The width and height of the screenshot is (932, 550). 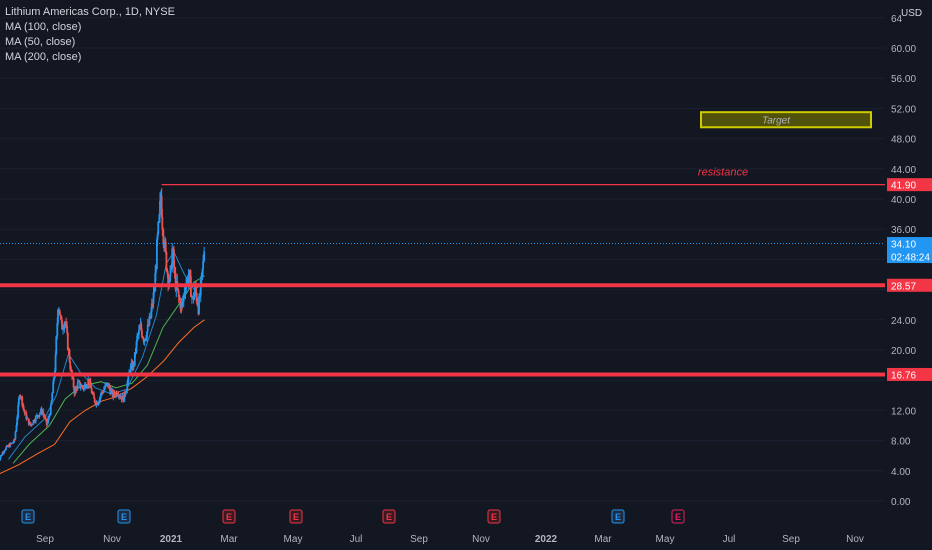 I want to click on last-price-countdown: 02:48:24, so click(x=910, y=258).